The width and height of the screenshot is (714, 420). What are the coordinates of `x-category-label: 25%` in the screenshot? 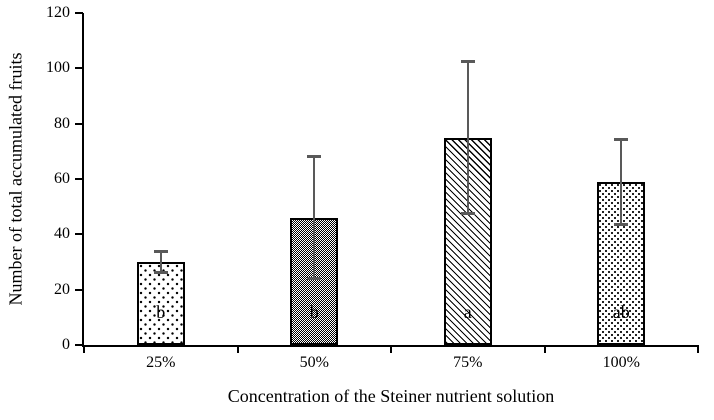 It's located at (161, 362).